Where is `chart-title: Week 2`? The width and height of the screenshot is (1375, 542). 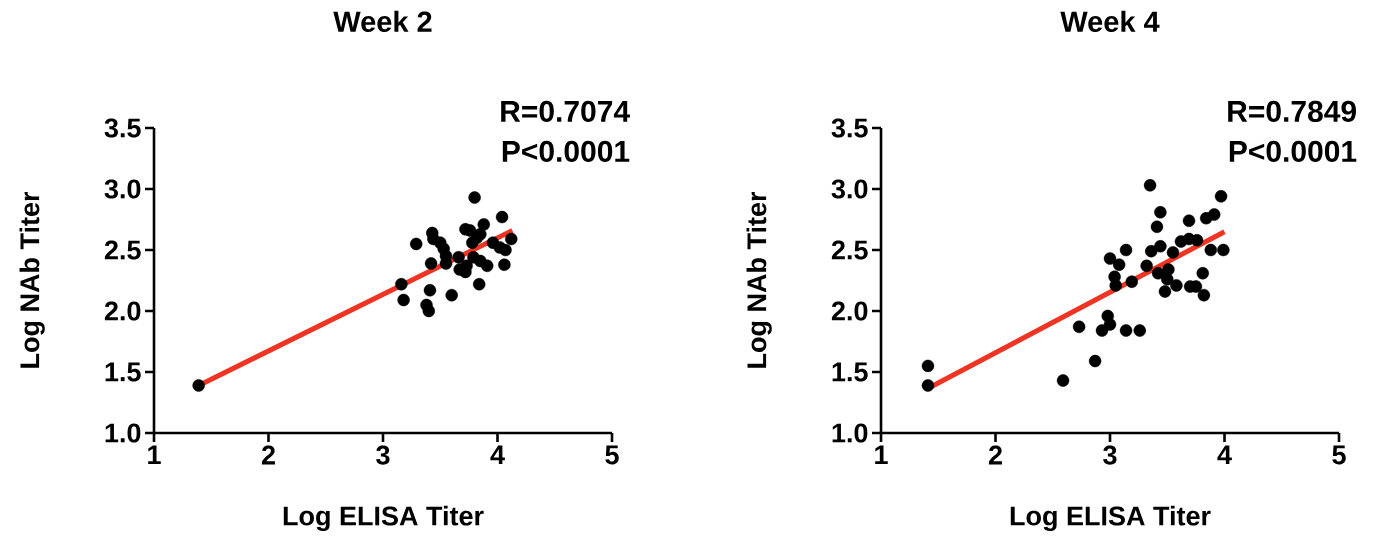
chart-title: Week 2 is located at coordinates (382, 21).